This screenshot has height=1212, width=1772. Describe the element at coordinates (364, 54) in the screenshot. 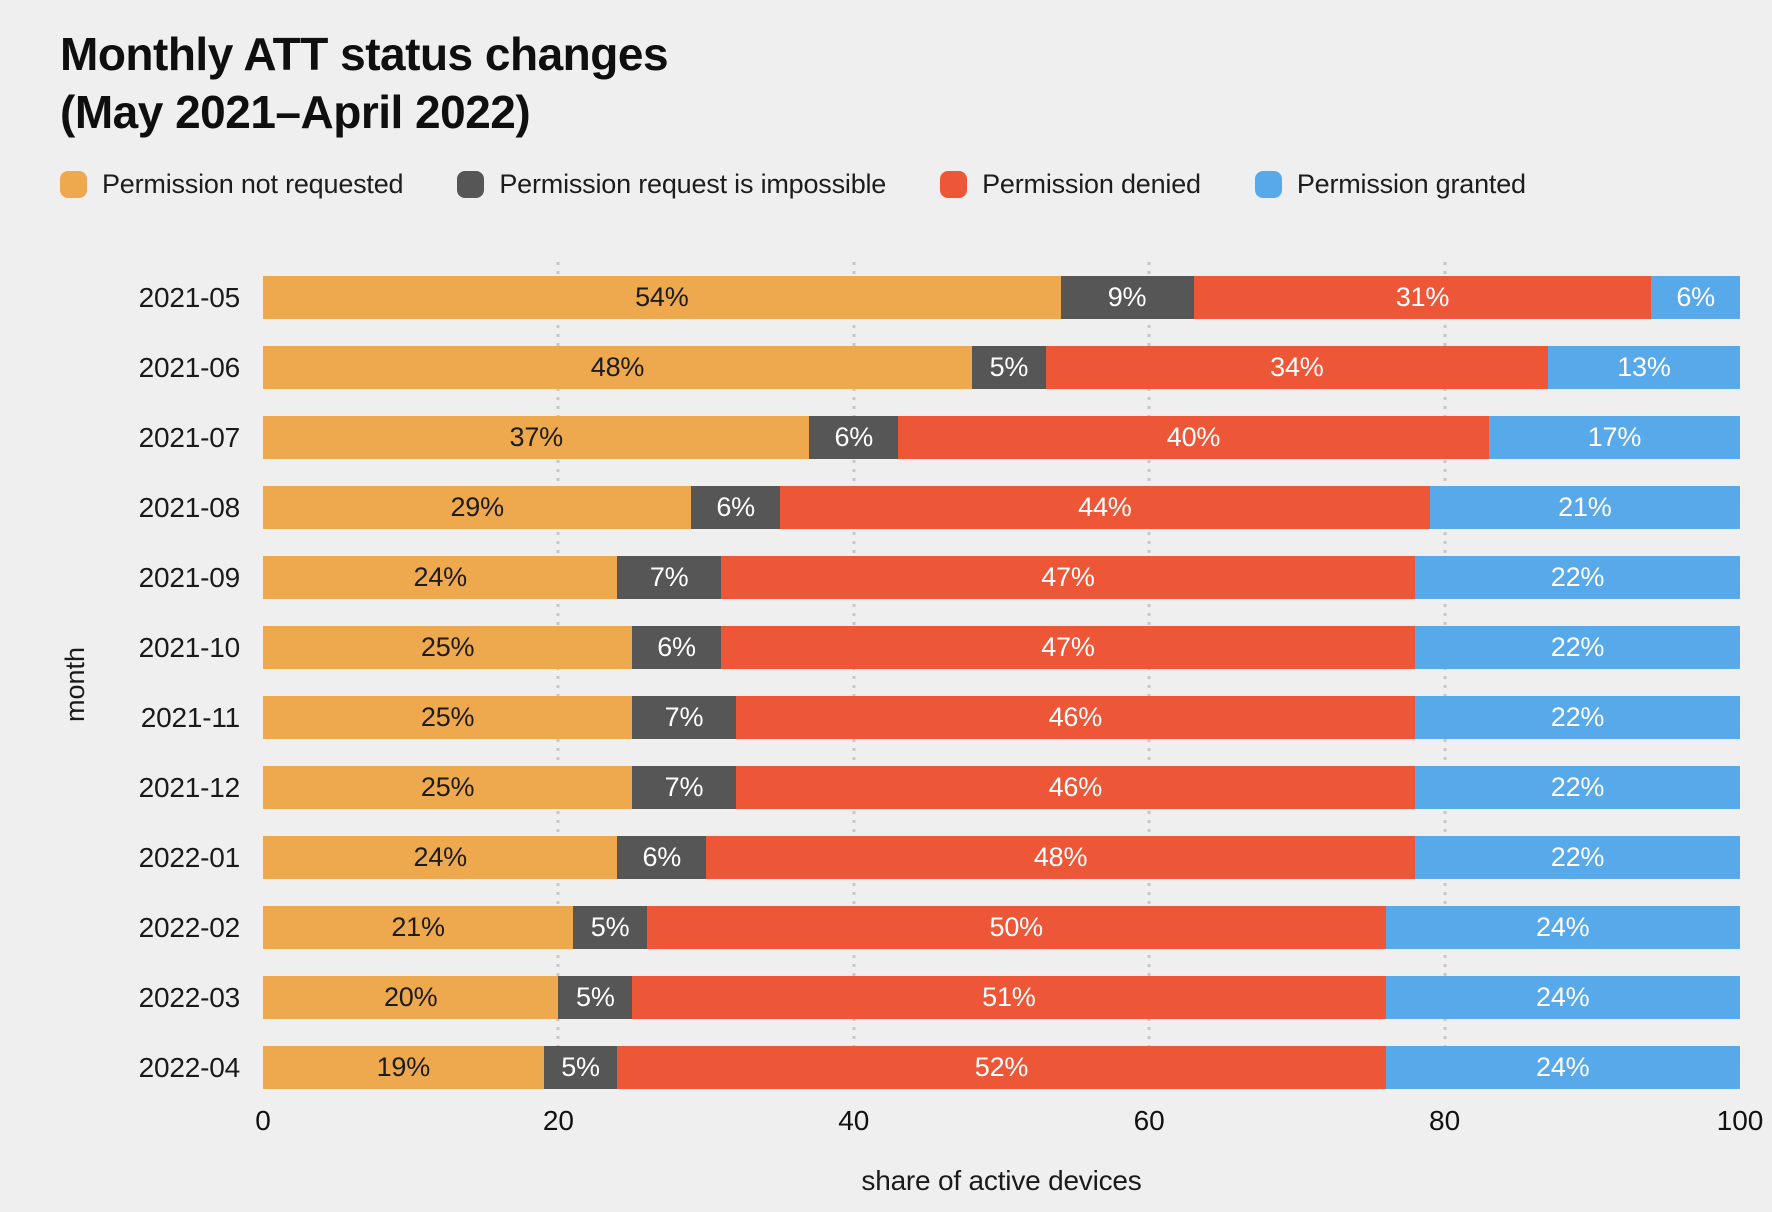

I see `chart-title-line1: Monthly ATT status changes` at that location.